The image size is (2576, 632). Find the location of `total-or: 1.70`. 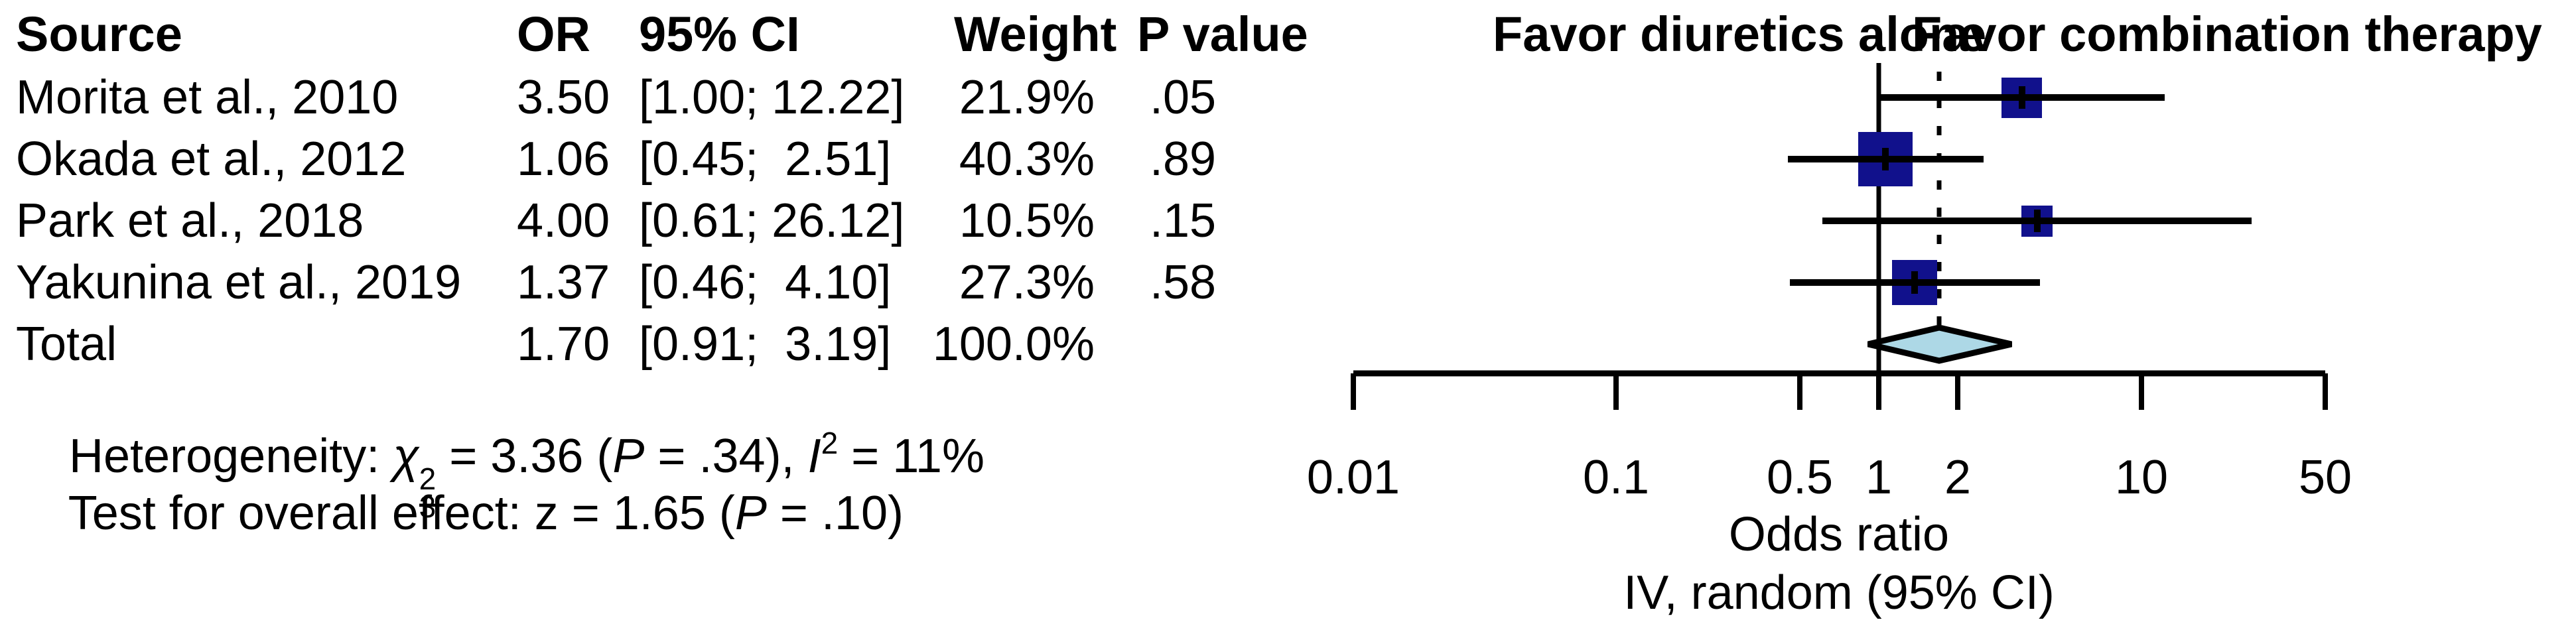

total-or: 1.70 is located at coordinates (563, 344).